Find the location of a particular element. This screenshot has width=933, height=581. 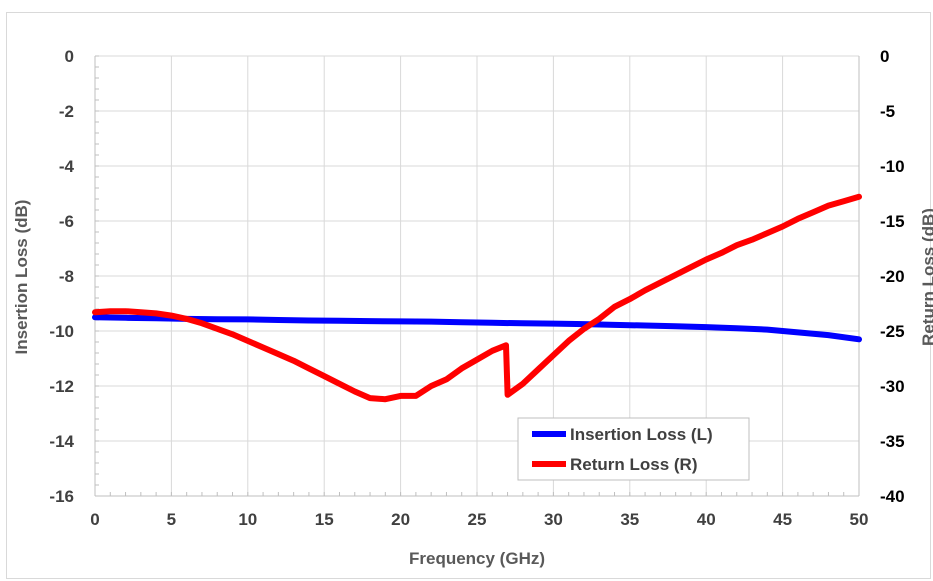

x-tick-label: 0 is located at coordinates (94, 519).